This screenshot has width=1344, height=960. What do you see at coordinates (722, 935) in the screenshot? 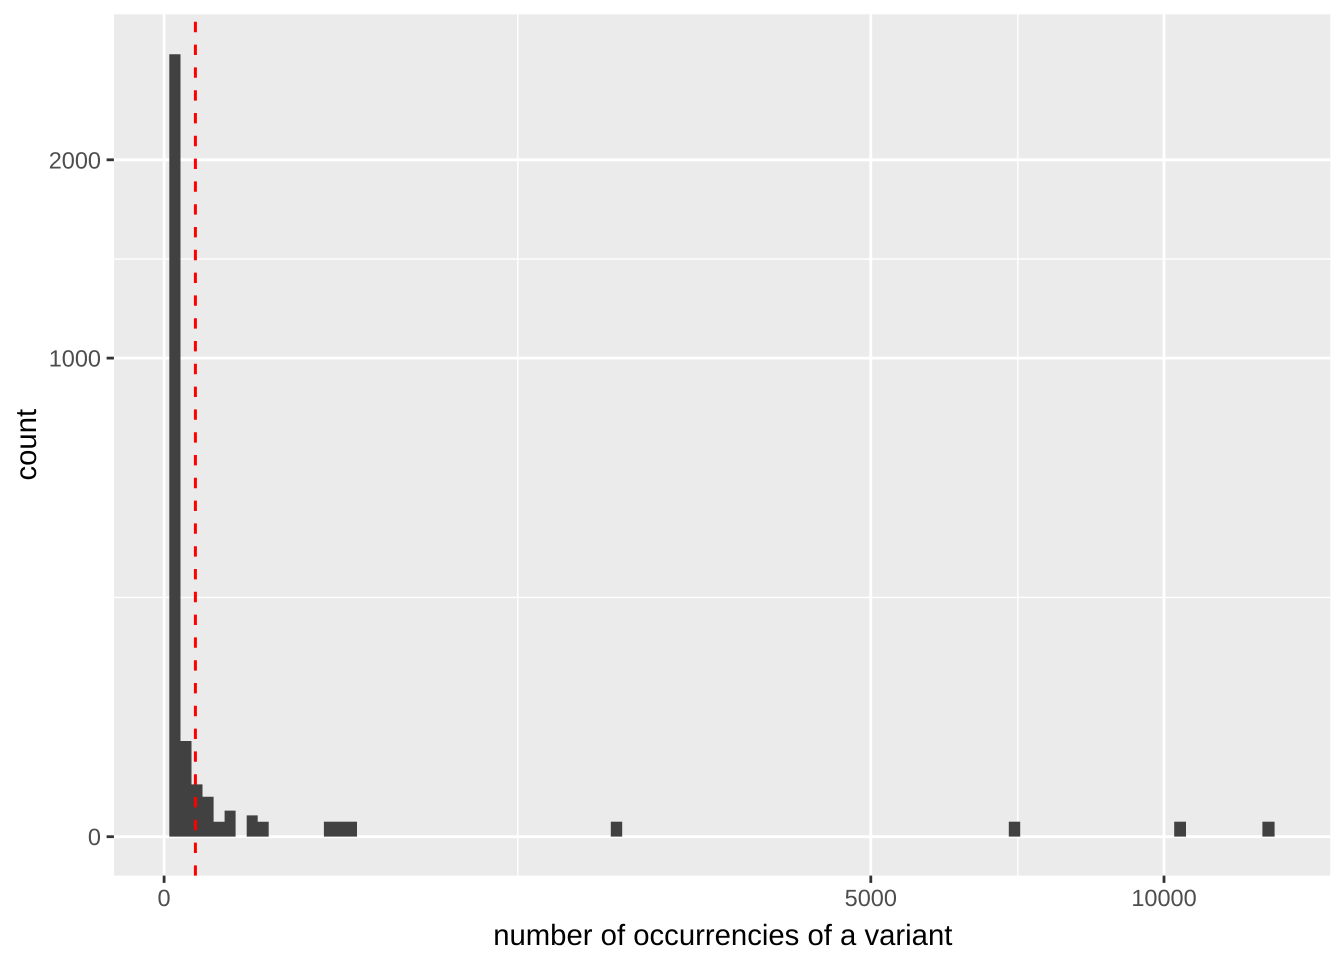
I see `svg-text:number of occurrencies of a va: number of occurrencies of a variant` at bounding box center [722, 935].